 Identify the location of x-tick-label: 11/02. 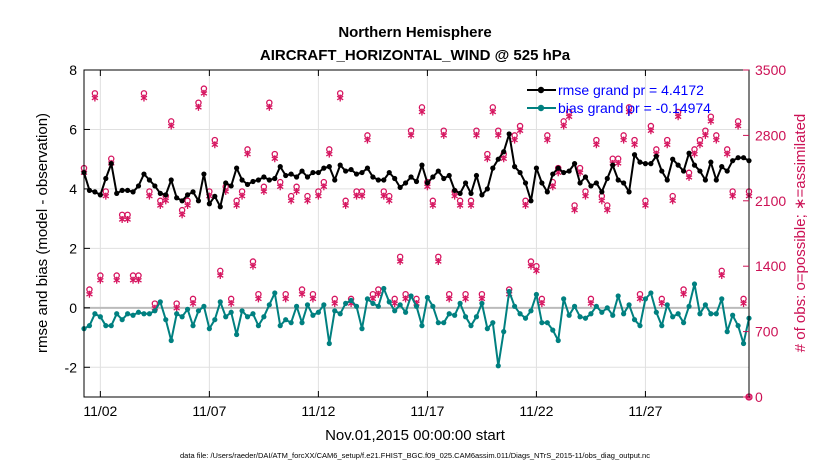
(100, 411).